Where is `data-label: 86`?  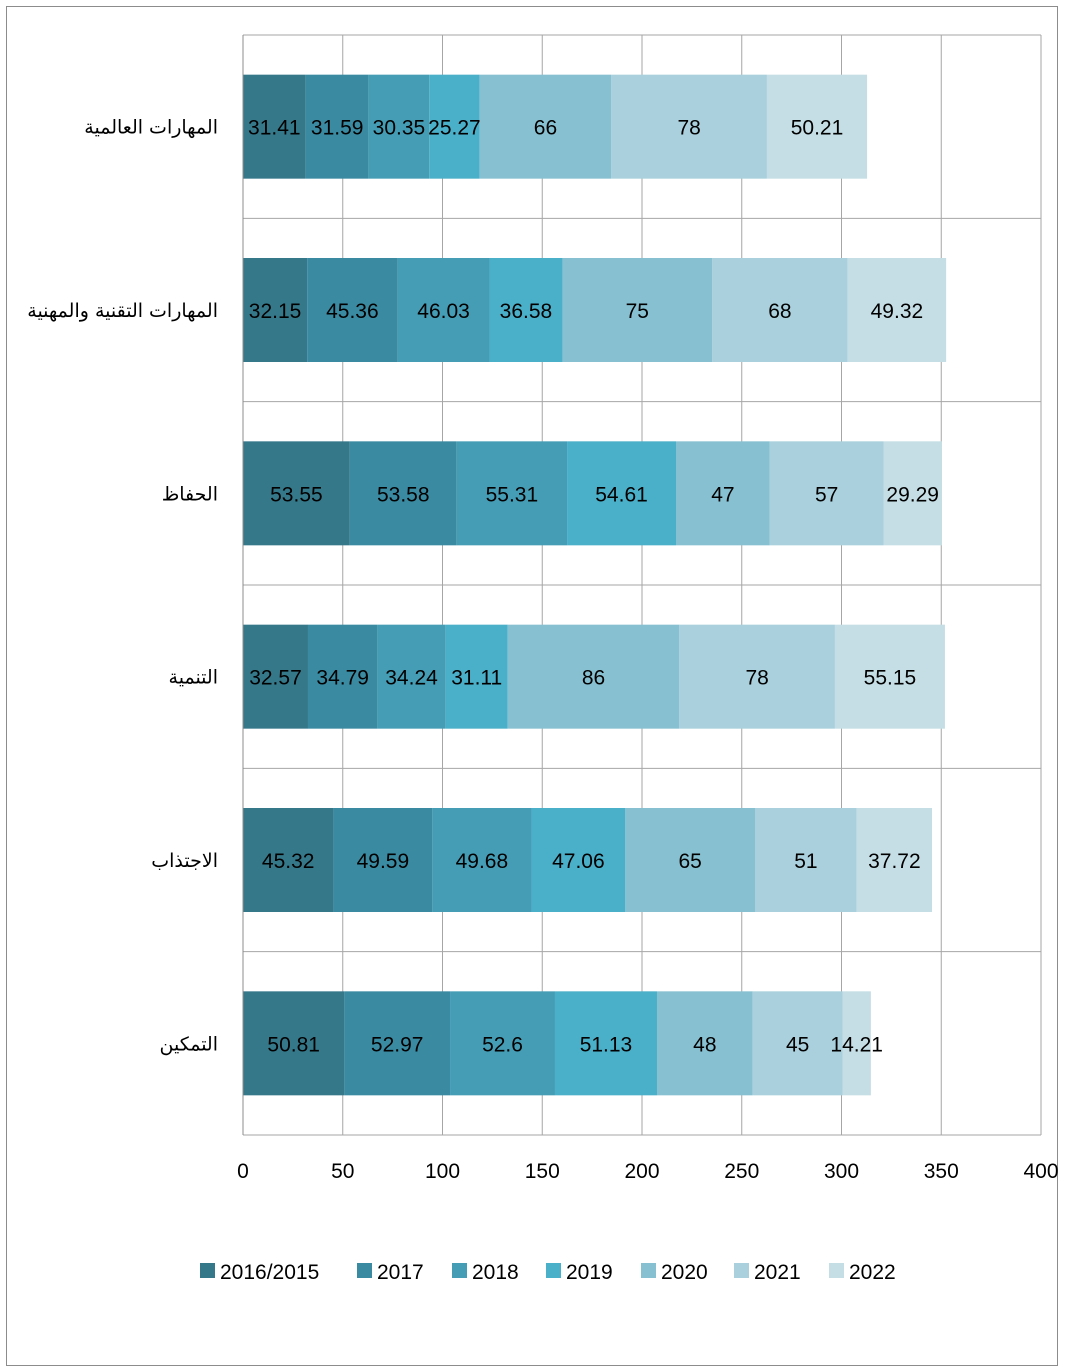 data-label: 86 is located at coordinates (593, 678).